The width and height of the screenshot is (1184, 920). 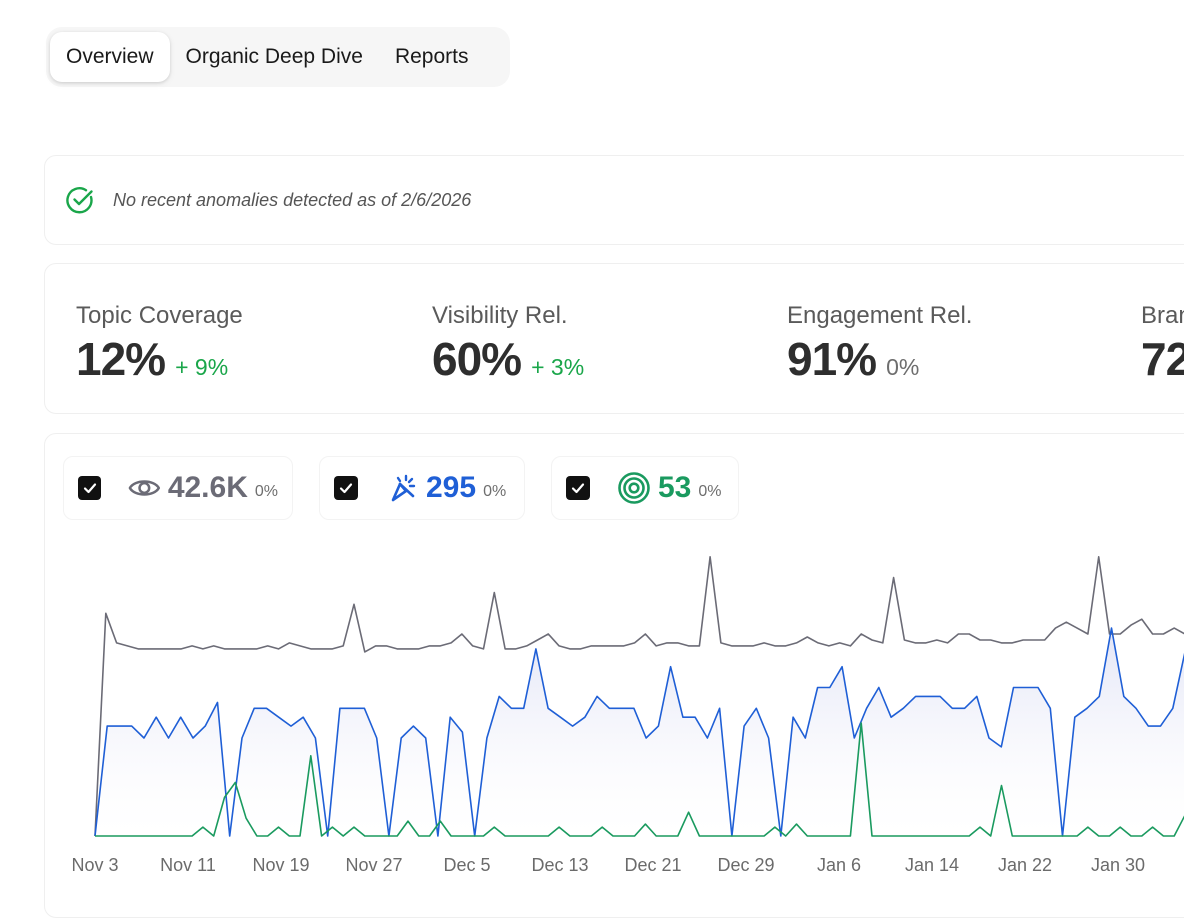 What do you see at coordinates (1118, 865) in the screenshot?
I see `x-tick-label: Jan 30` at bounding box center [1118, 865].